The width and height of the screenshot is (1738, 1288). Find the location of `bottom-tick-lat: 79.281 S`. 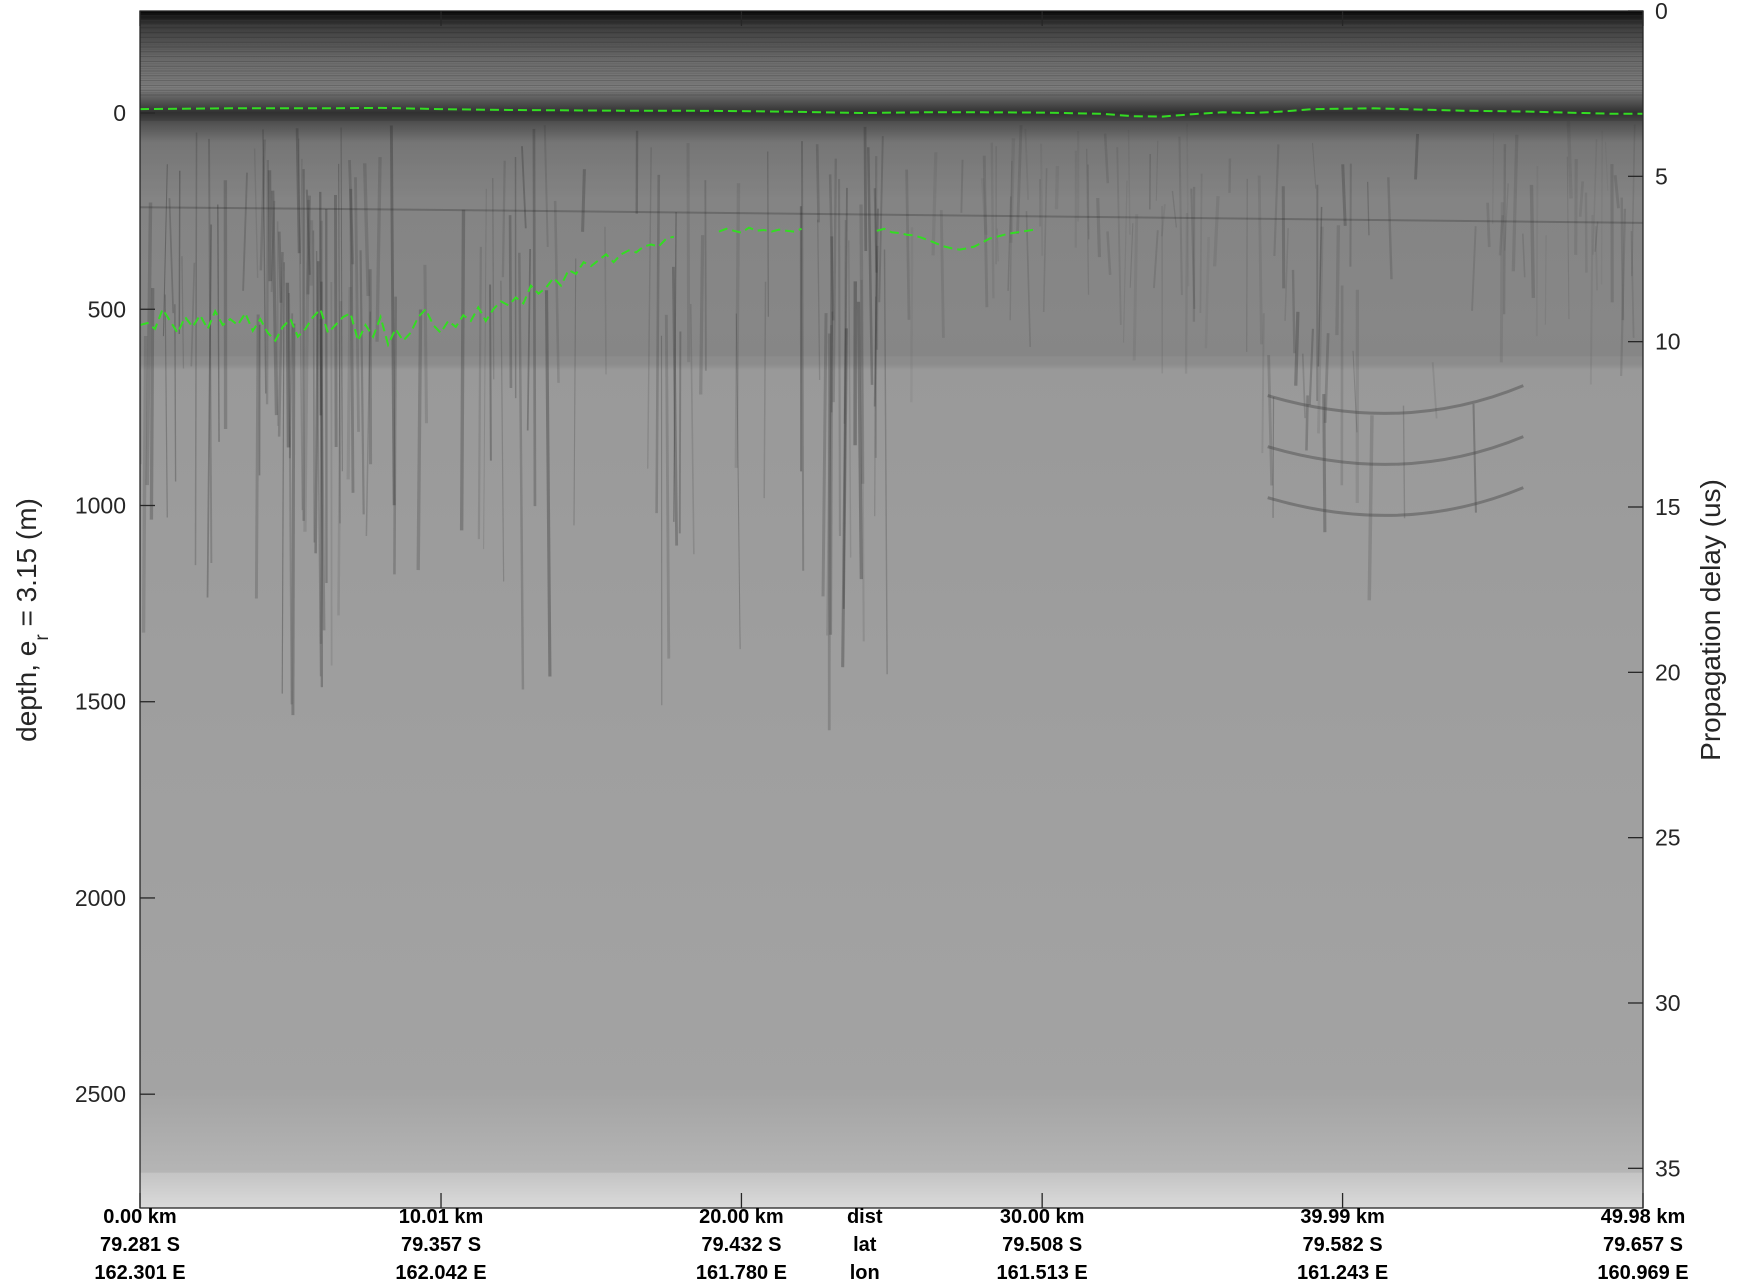

bottom-tick-lat: 79.281 S is located at coordinates (140, 1245).